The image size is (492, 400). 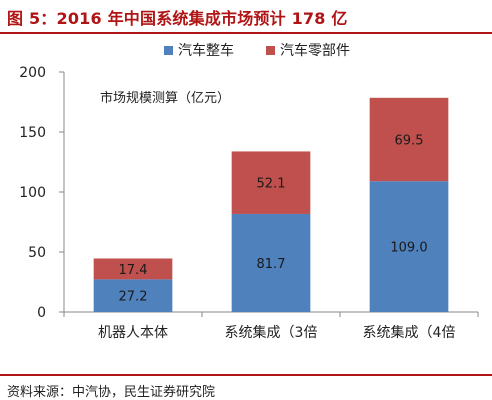 I want to click on bar-value-label: 52.1, so click(x=271, y=184).